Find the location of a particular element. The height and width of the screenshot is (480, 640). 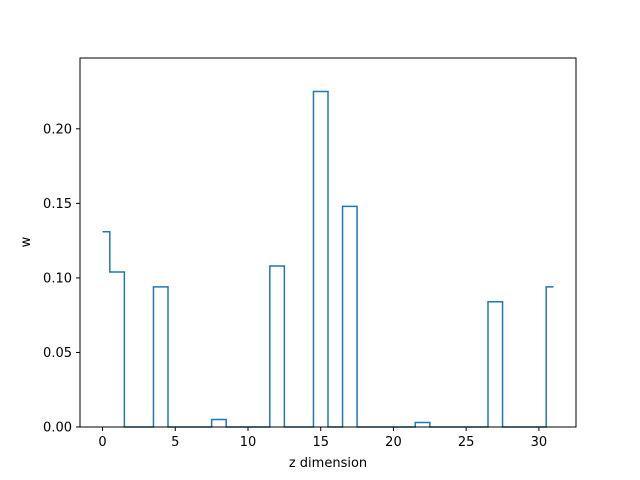

x-tick-label: 15 is located at coordinates (320, 442).